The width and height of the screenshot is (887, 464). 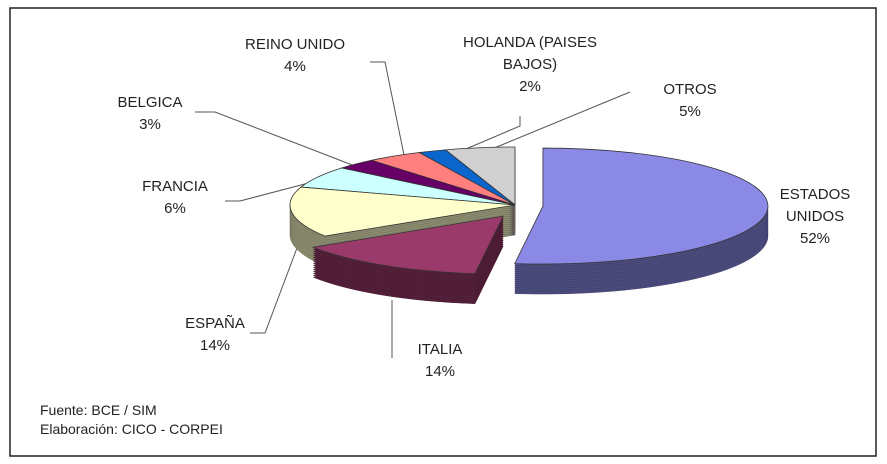 What do you see at coordinates (815, 205) in the screenshot?
I see `category-label: ESTADOS UNIDOS` at bounding box center [815, 205].